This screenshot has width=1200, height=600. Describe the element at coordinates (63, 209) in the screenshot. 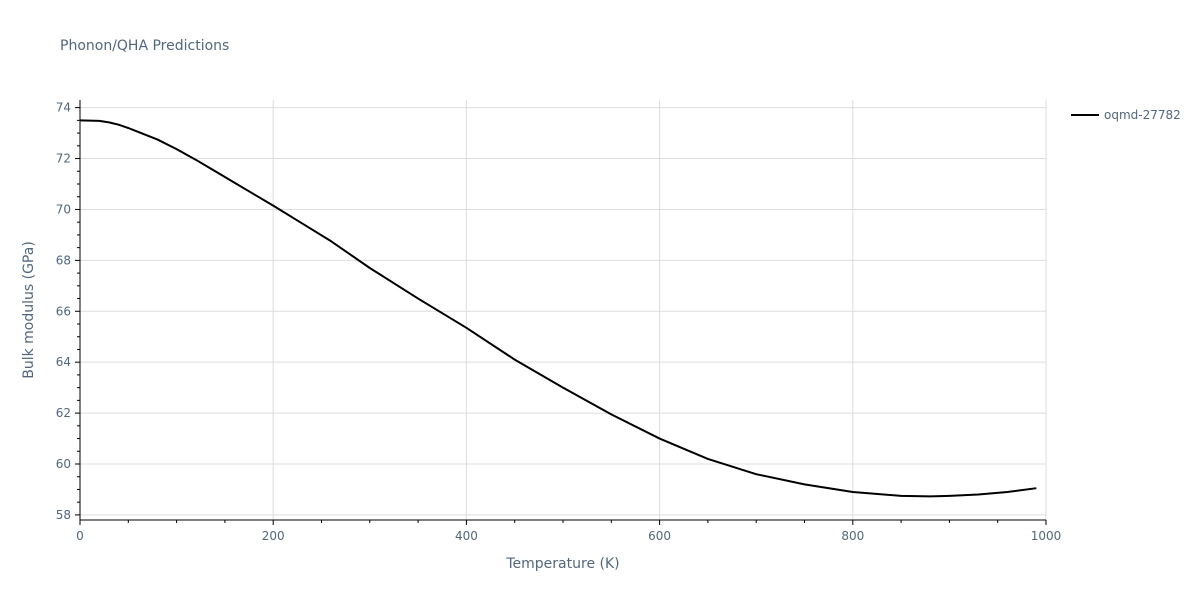

I see `y-tick-label: 70` at that location.